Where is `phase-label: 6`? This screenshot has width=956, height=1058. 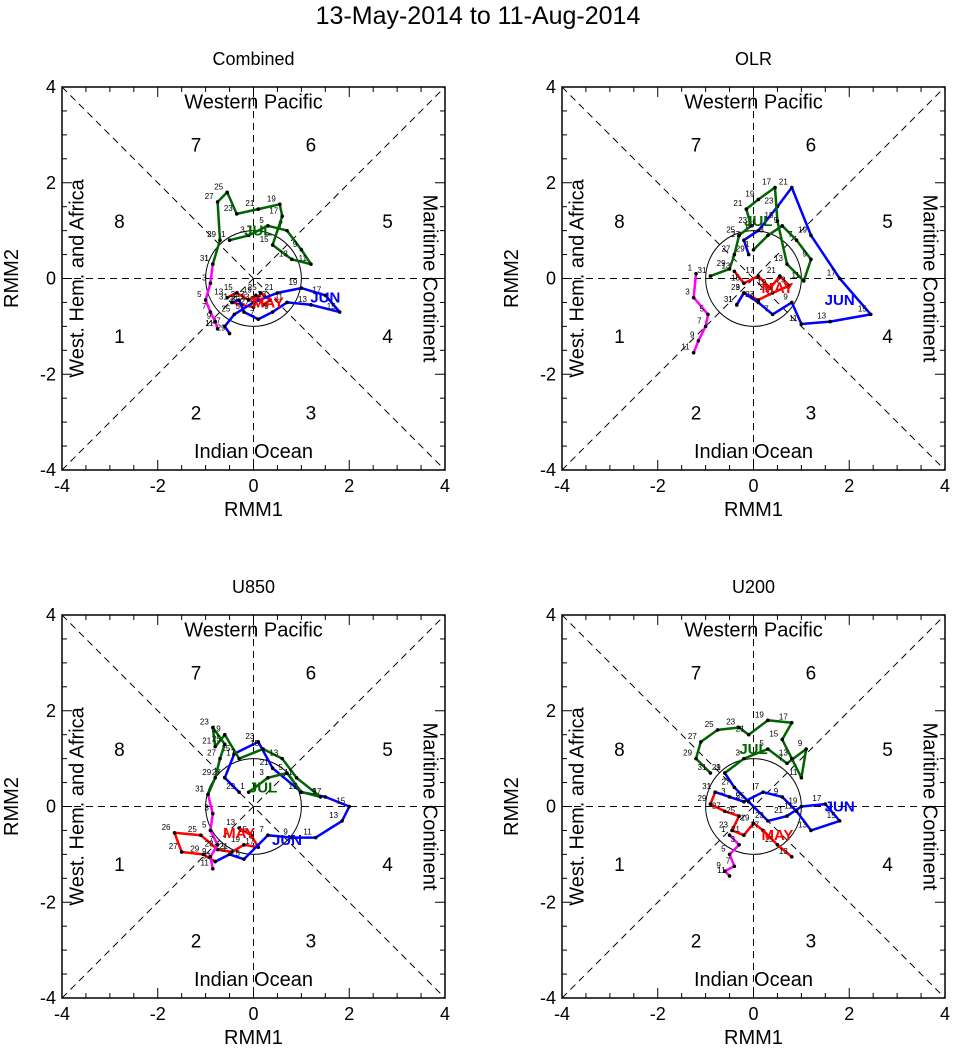 phase-label: 6 is located at coordinates (311, 145).